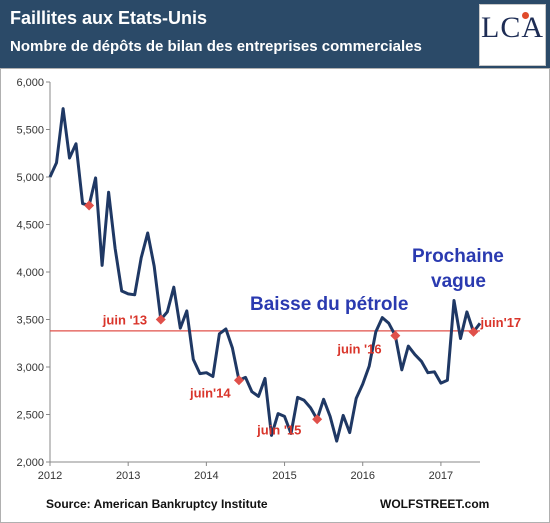 This screenshot has width=550, height=523. I want to click on y-tick-label: 3,000, so click(30, 368).